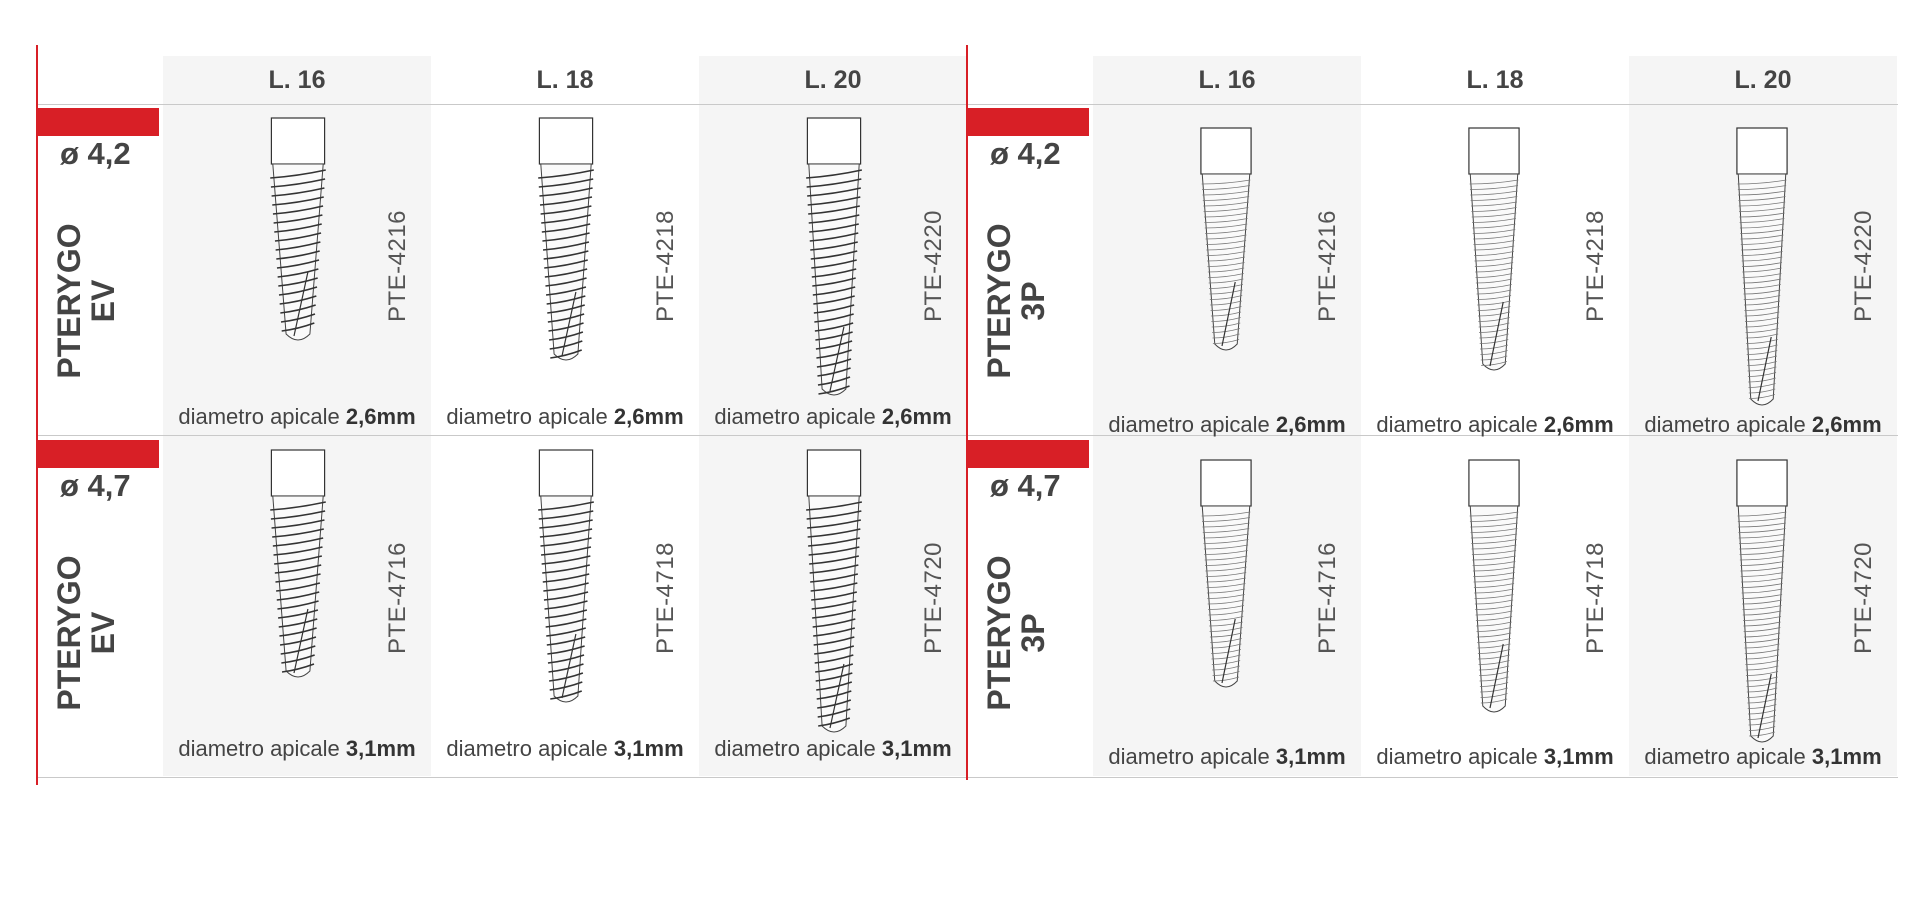 Image resolution: width=1920 pixels, height=909 pixels. Describe the element at coordinates (380, 416) in the screenshot. I see `apical-value: 2,6mm` at that location.